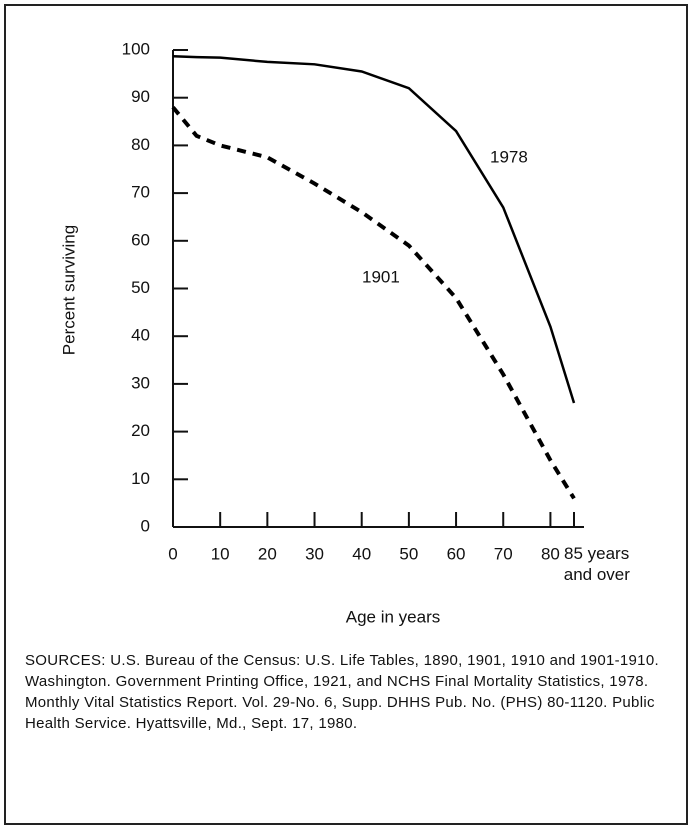 The image size is (693, 835). I want to click on x-tick-label: 50, so click(408, 553).